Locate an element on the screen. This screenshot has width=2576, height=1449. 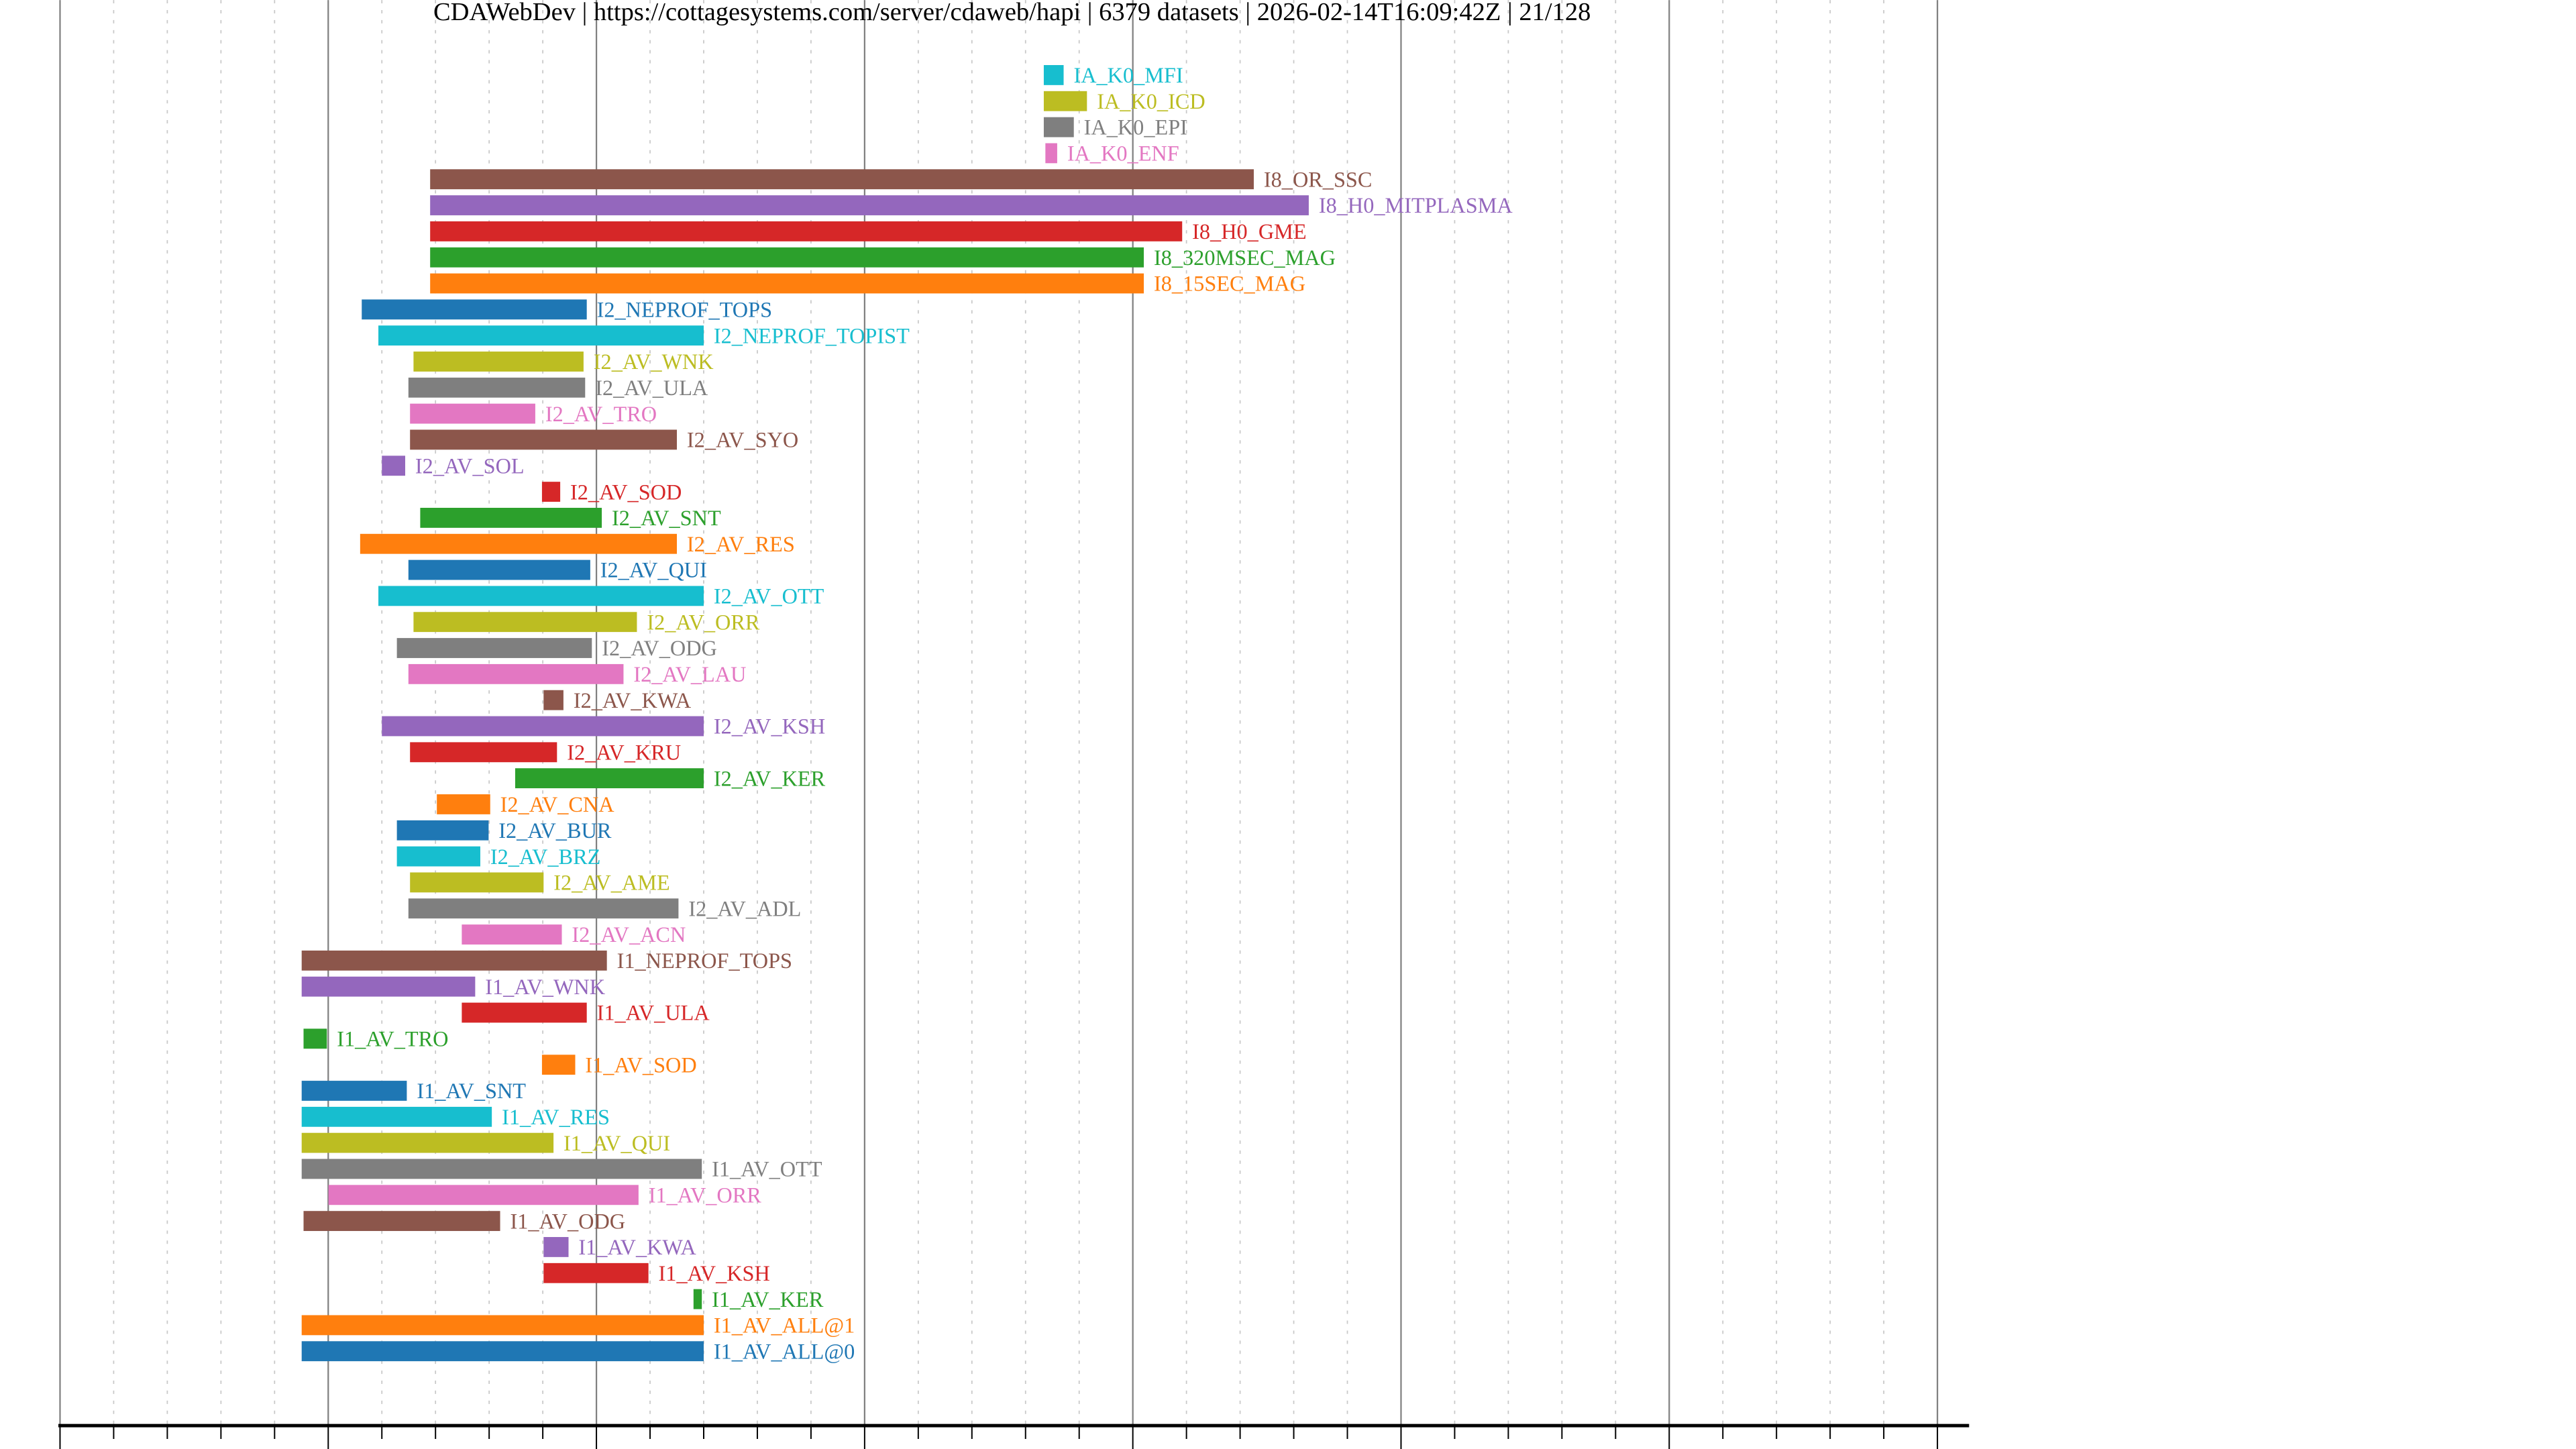
bar-label: I2_AV_LAU is located at coordinates (689, 674).